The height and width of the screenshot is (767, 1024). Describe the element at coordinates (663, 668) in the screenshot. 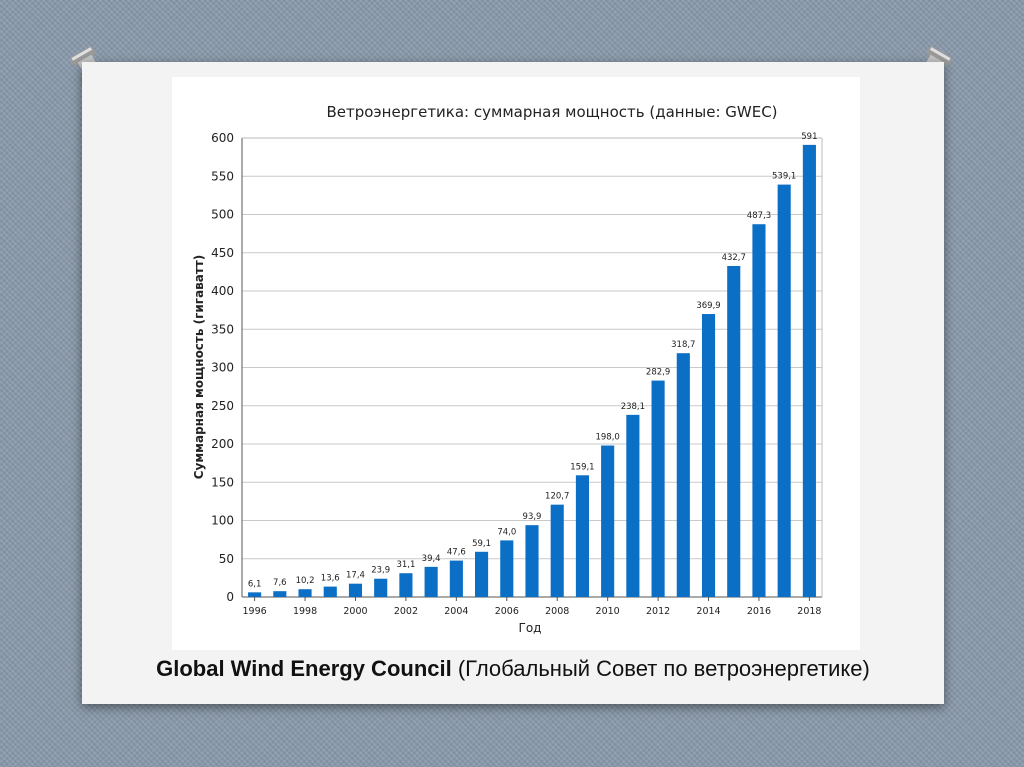

I see `caption-normal: (Глобальный Совет по ветроэнергетике)` at that location.